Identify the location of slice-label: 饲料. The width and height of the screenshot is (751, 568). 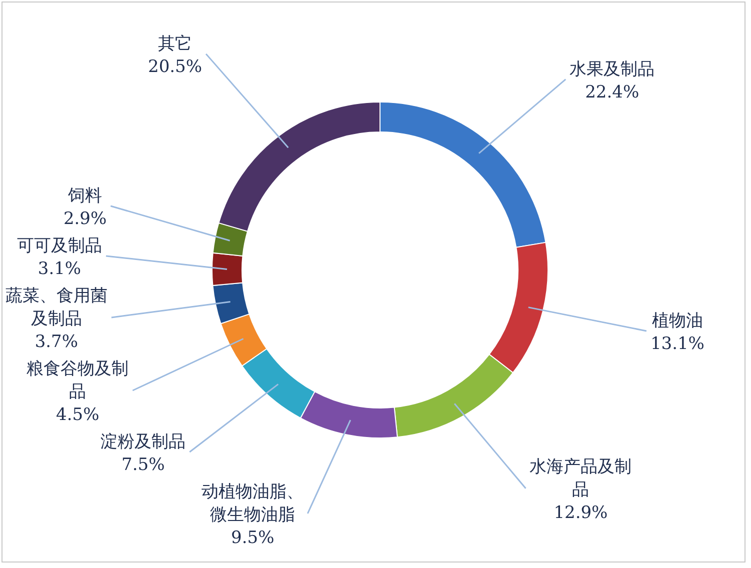
(84, 196).